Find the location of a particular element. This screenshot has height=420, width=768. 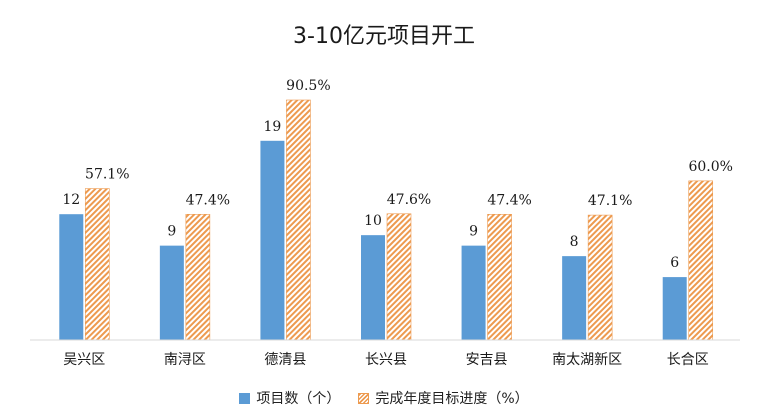

legend-label-progress: 完成年度目标进度（%） is located at coordinates (452, 399).